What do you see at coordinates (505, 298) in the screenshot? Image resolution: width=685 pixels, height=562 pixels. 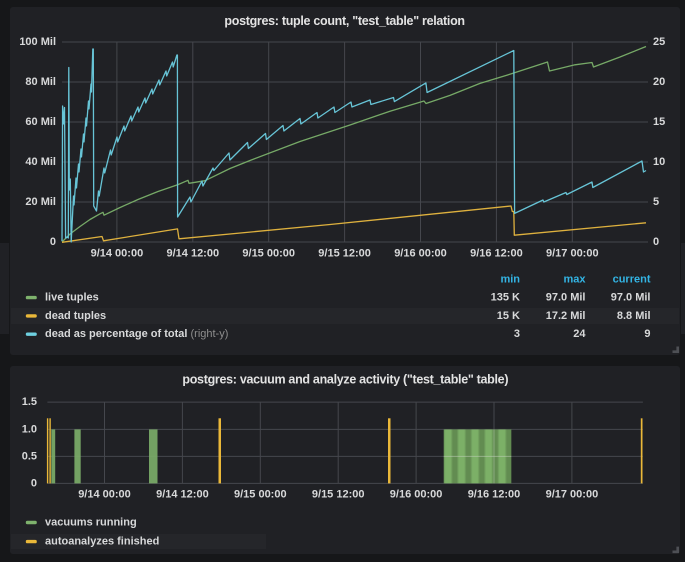 I see `svg-text: 135 K` at bounding box center [505, 298].